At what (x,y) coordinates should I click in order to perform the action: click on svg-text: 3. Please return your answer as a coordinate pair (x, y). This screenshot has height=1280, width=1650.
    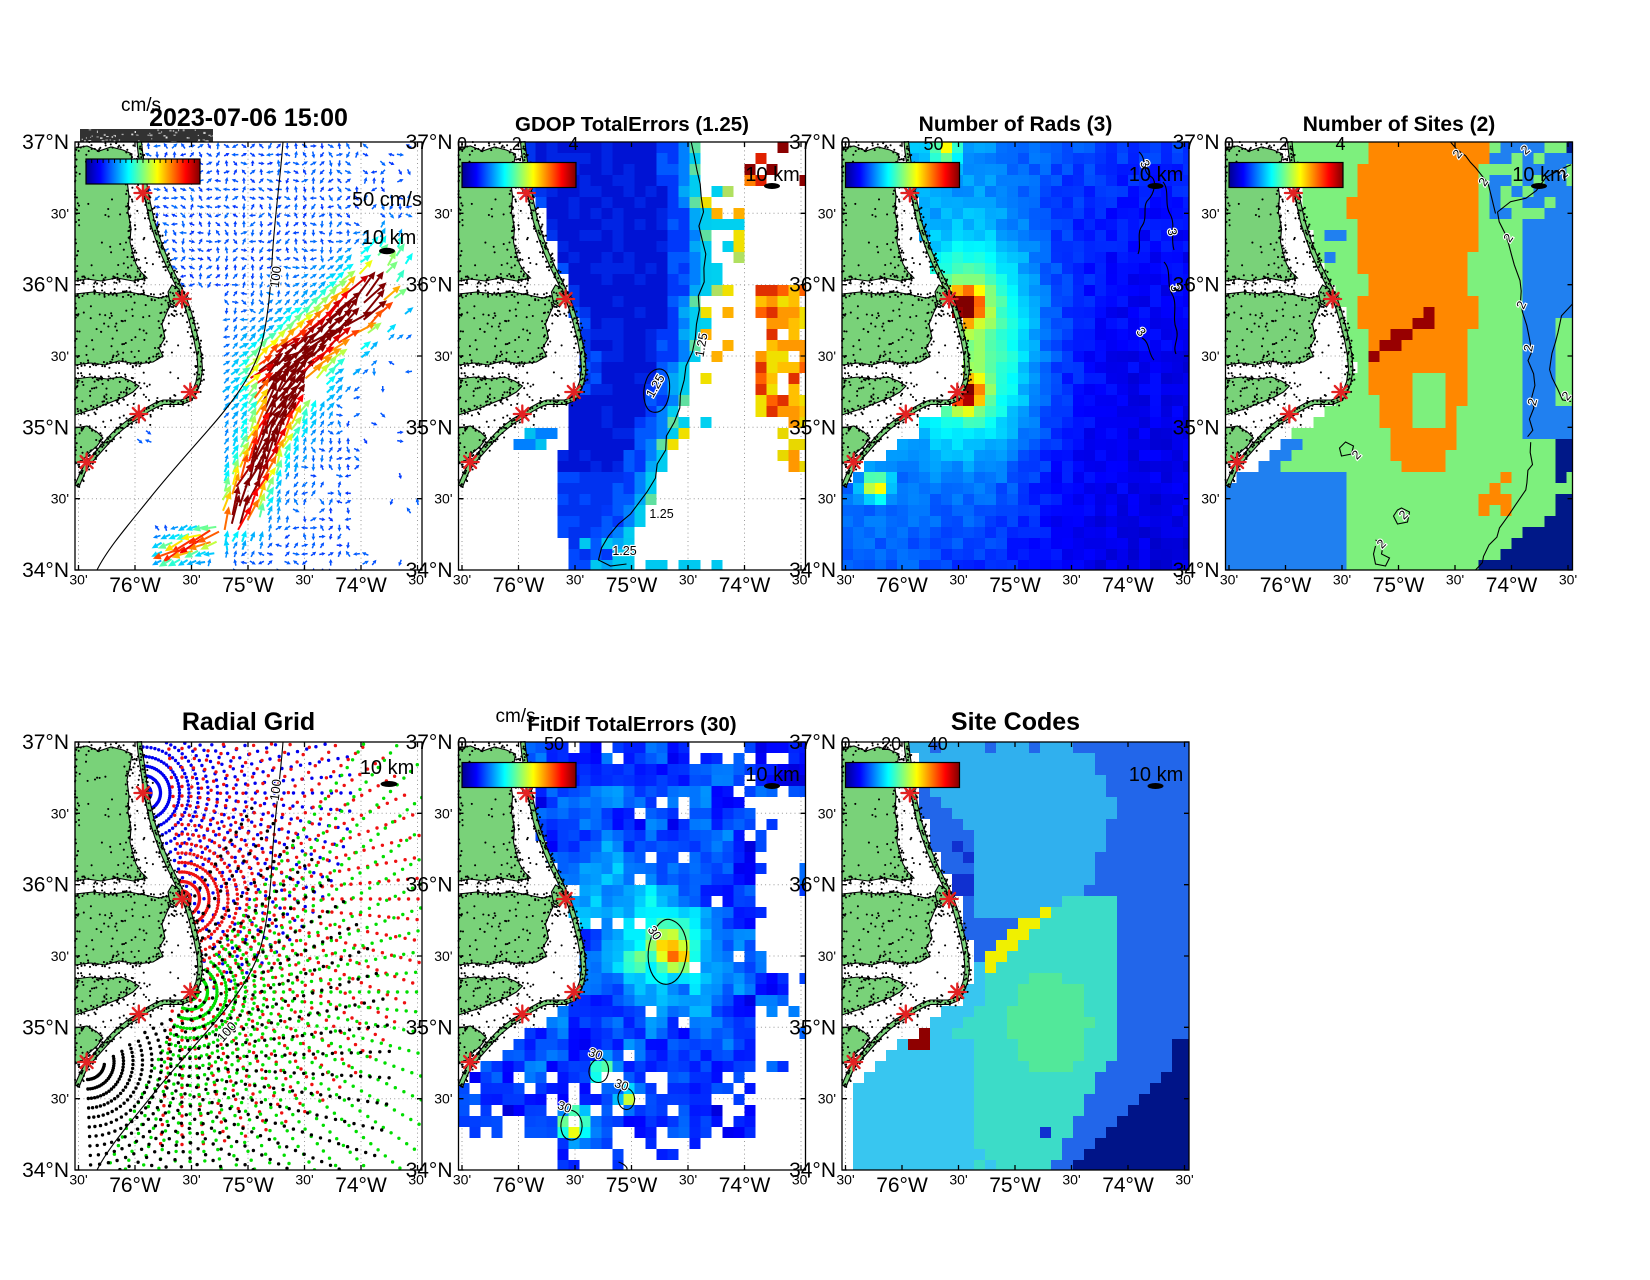
    Looking at the image, I should click on (1172, 231).